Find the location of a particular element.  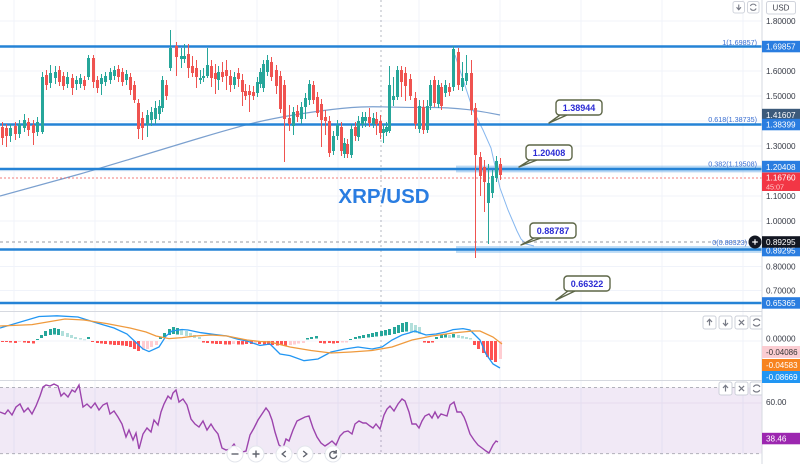

svg-text: 0.66322 is located at coordinates (587, 284).